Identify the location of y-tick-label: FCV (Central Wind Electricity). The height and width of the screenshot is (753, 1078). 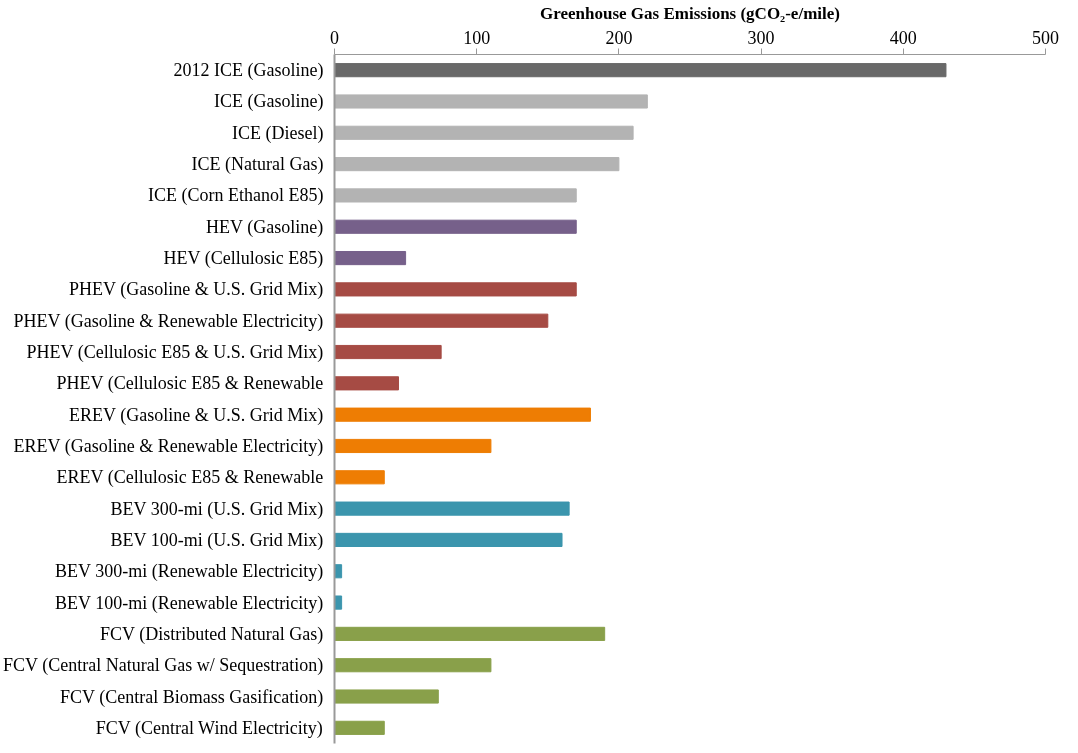
(209, 728).